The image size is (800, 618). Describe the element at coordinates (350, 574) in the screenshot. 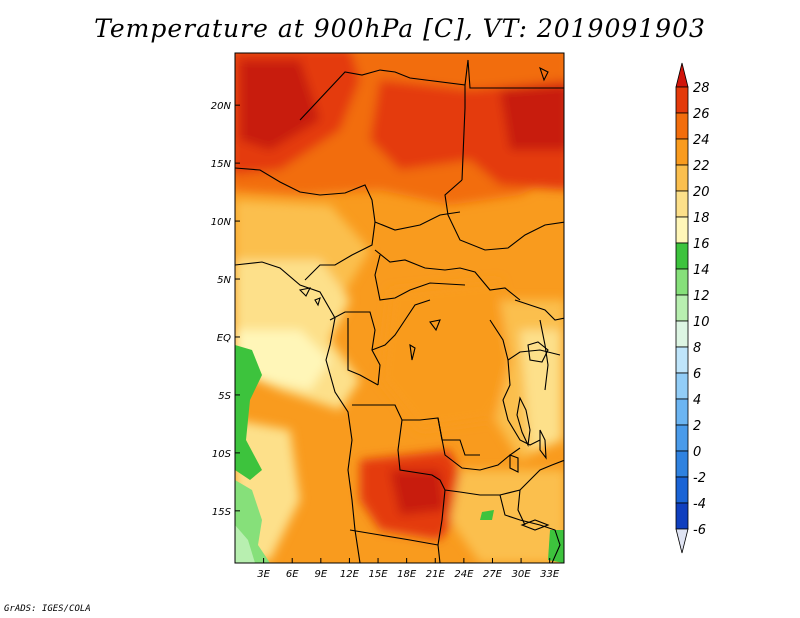

I see `lon-tick-label: 12E` at that location.